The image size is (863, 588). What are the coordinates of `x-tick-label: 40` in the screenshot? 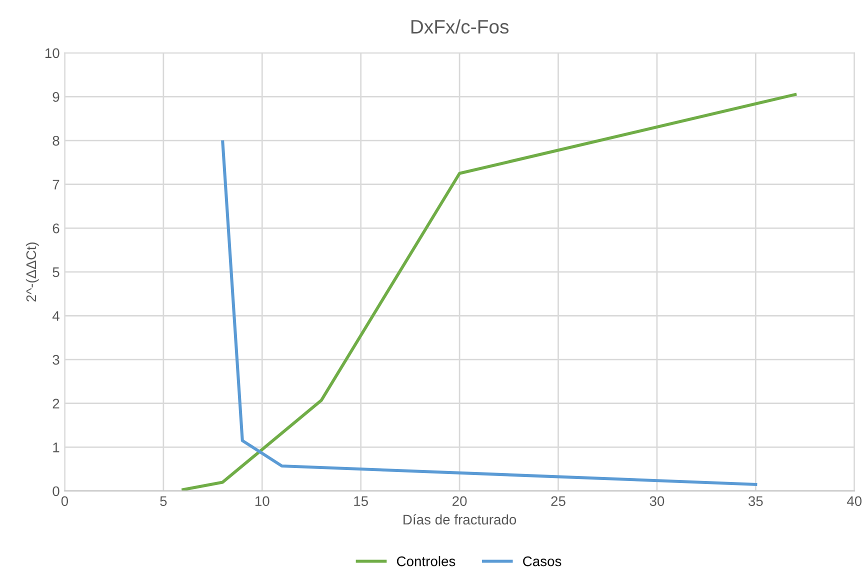 It's located at (854, 501).